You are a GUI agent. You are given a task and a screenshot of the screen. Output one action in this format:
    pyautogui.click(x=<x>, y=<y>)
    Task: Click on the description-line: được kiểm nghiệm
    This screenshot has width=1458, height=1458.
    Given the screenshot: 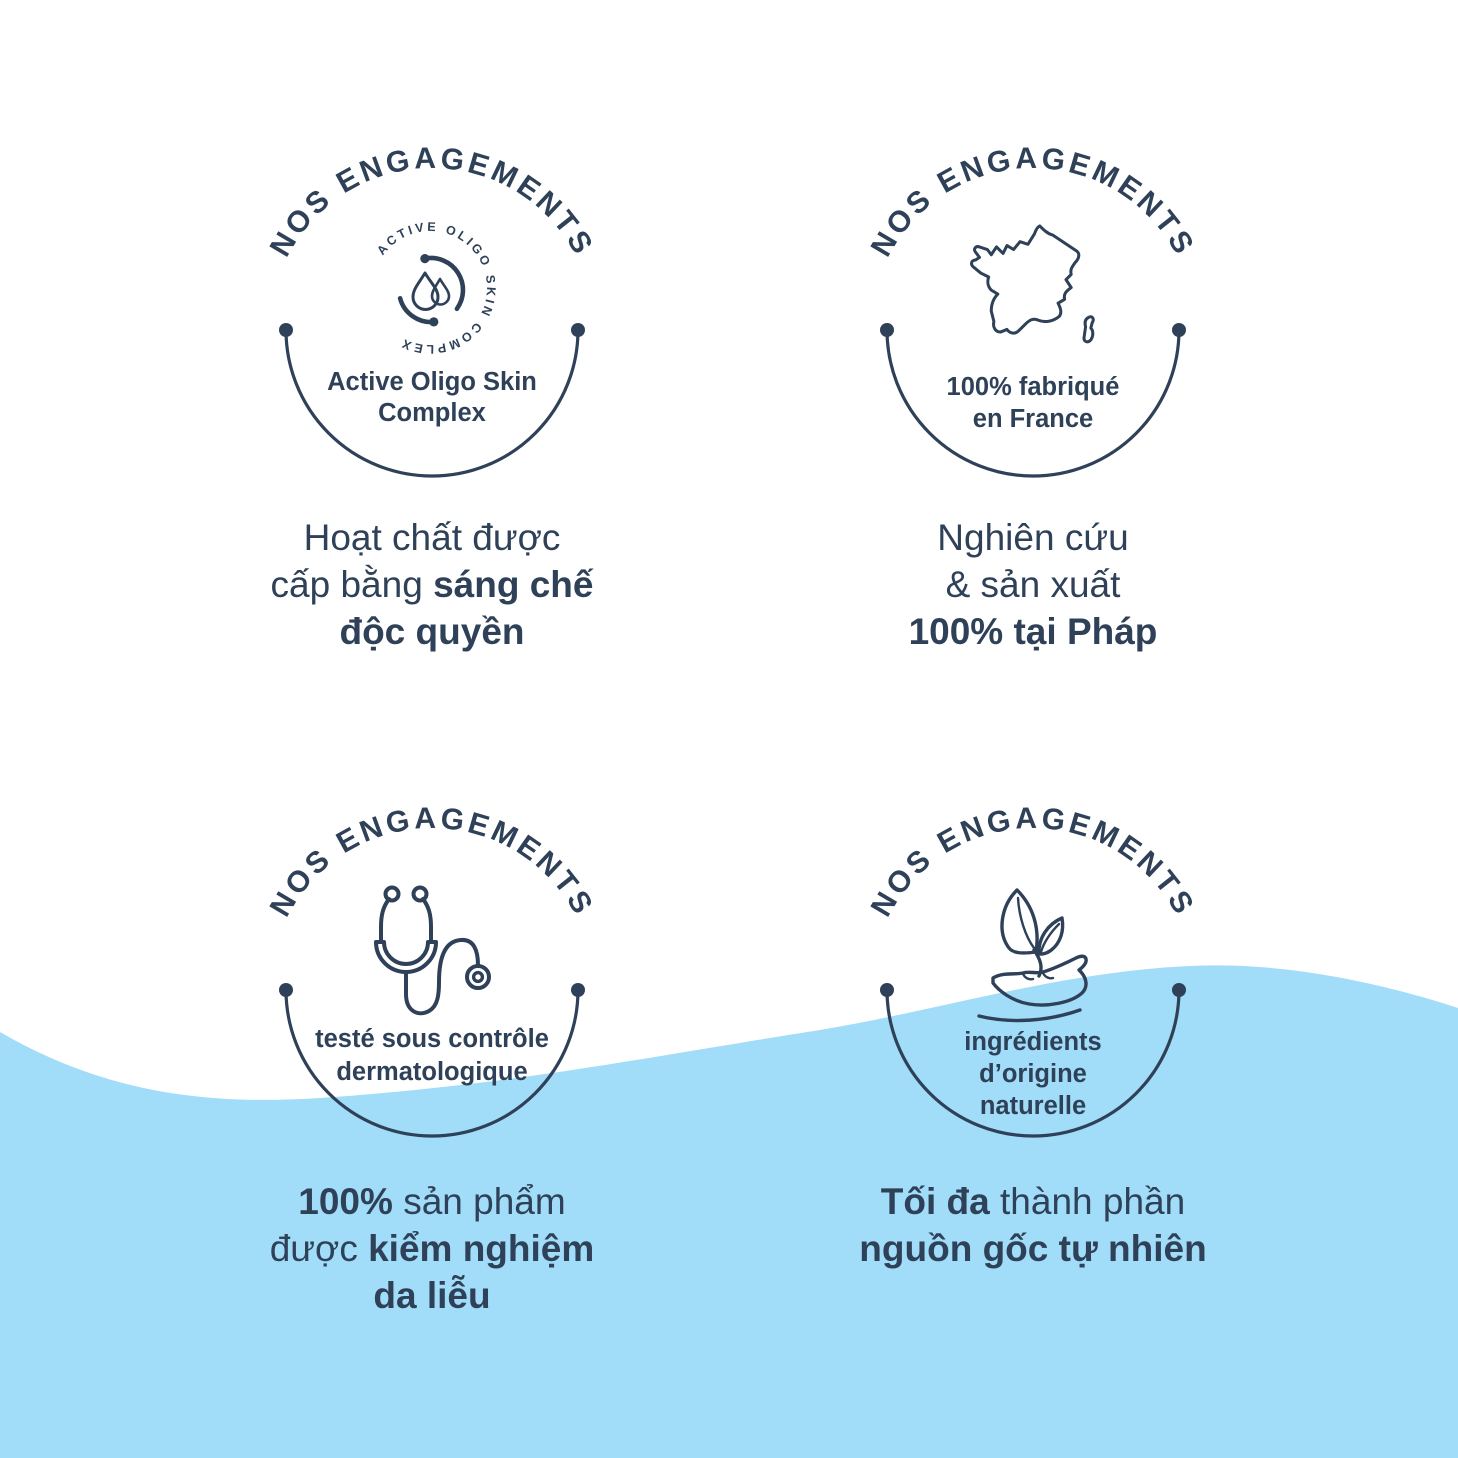 What is the action you would take?
    pyautogui.click(x=432, y=1248)
    